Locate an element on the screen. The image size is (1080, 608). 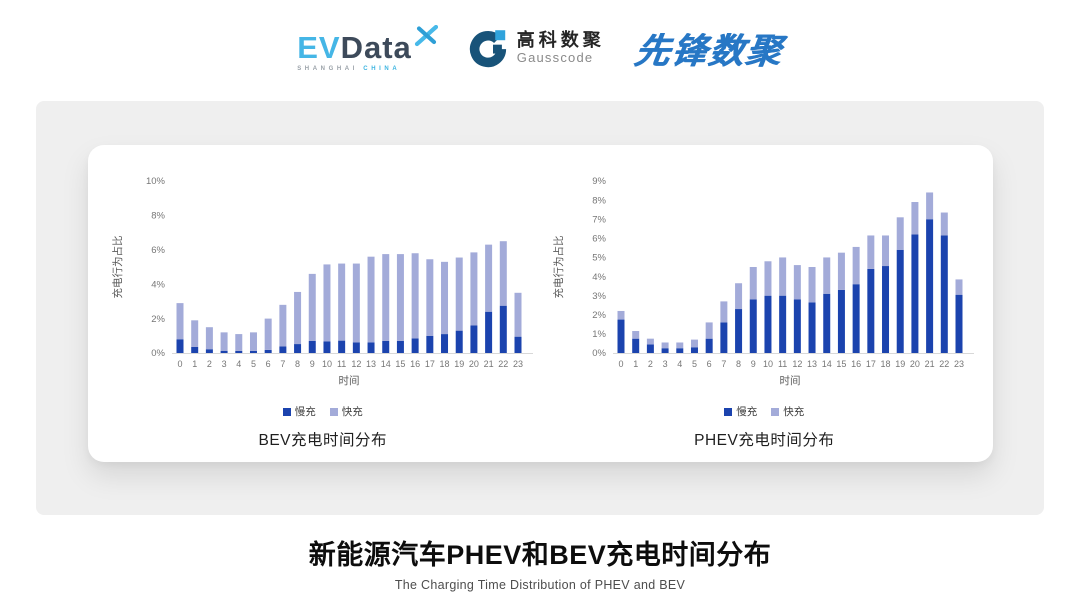
svg-text: 5% is located at coordinates (600, 258).